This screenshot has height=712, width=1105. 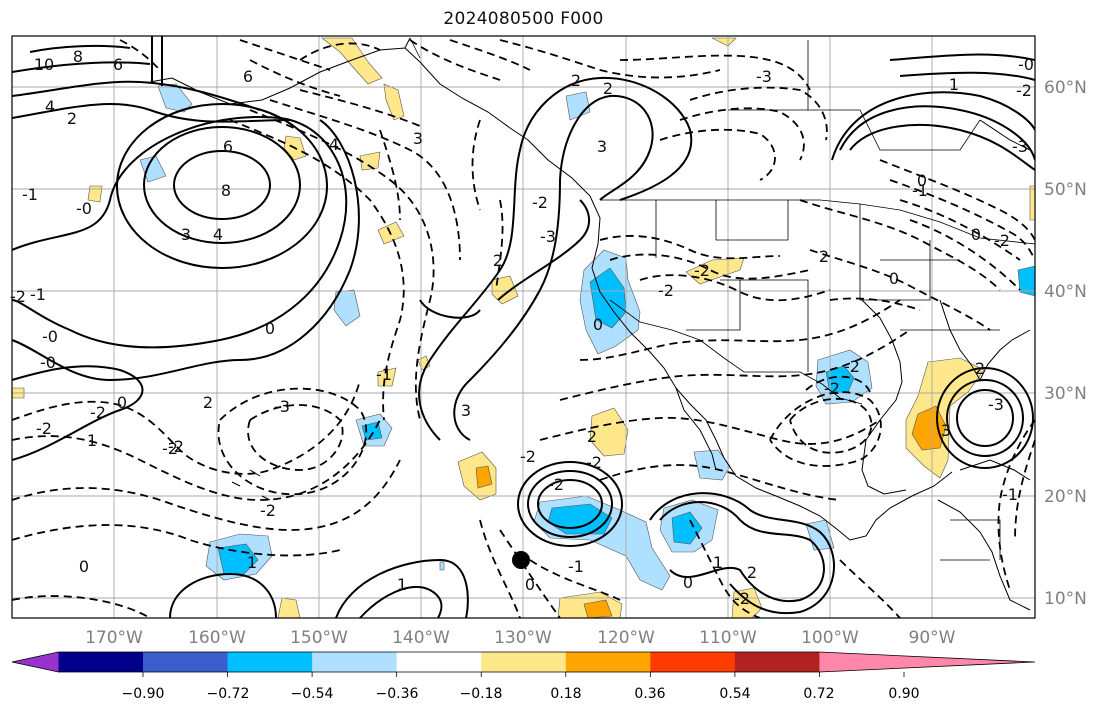 What do you see at coordinates (44, 64) in the screenshot?
I see `contour-label: 10` at bounding box center [44, 64].